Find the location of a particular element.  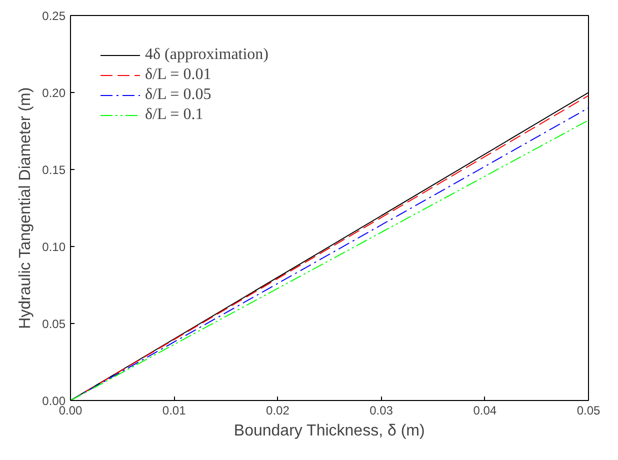

x-axis-title: Boundary Thickness, δ (m) is located at coordinates (329, 431).